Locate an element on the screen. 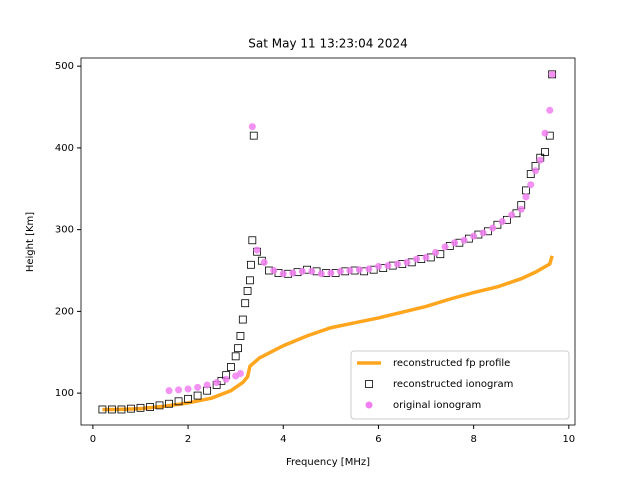 The height and width of the screenshot is (480, 640). legend-box is located at coordinates (460, 385).